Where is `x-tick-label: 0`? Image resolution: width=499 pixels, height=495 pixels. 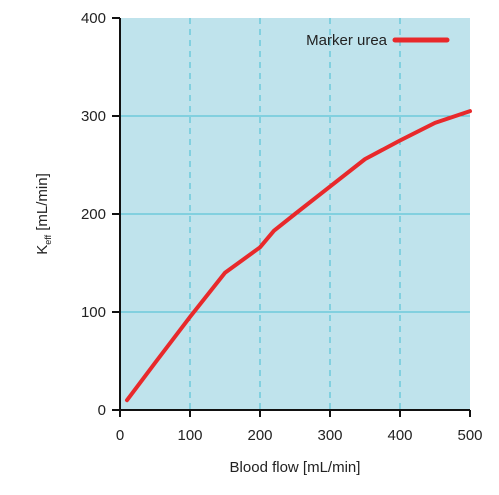
x-tick-label: 0 is located at coordinates (120, 435).